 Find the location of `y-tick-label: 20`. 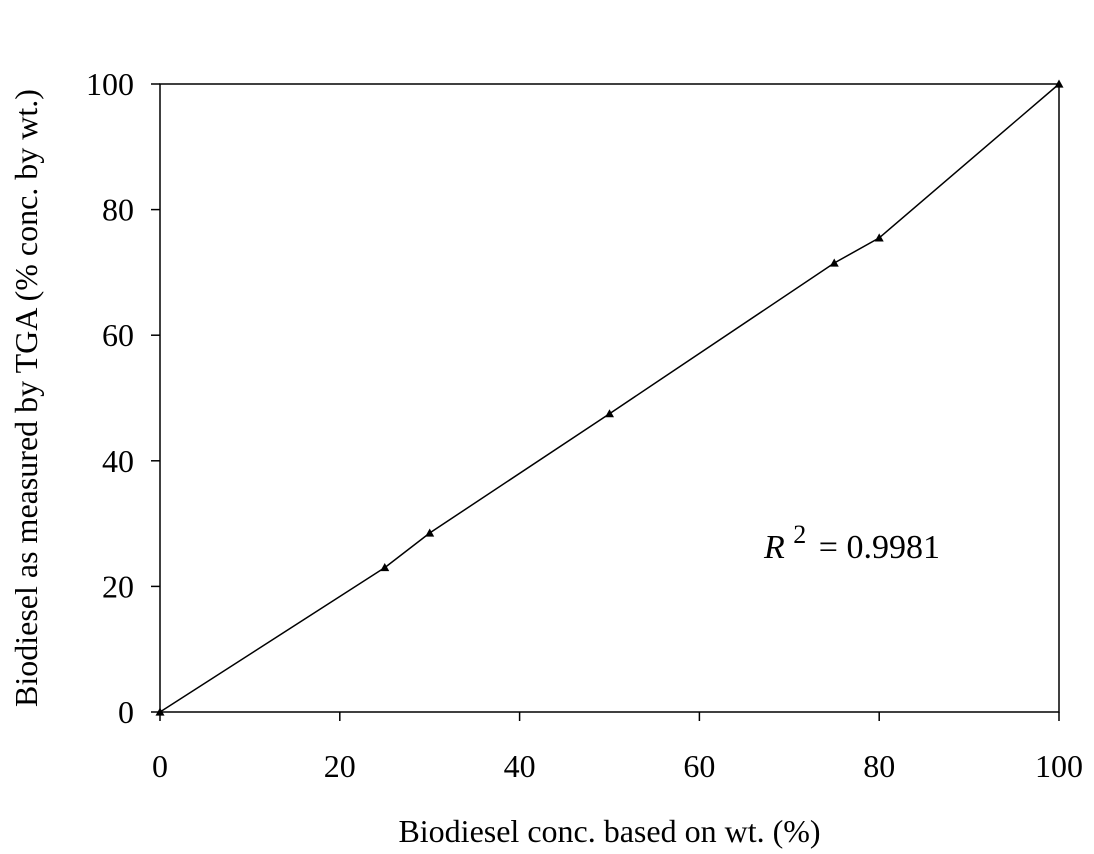

y-tick-label: 20 is located at coordinates (118, 586).